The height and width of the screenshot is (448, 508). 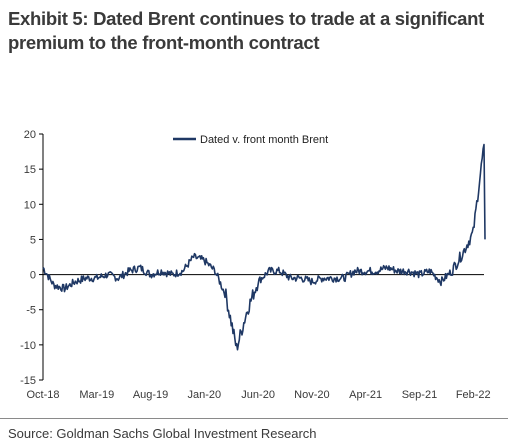 What do you see at coordinates (254, 418) in the screenshot?
I see `divider` at bounding box center [254, 418].